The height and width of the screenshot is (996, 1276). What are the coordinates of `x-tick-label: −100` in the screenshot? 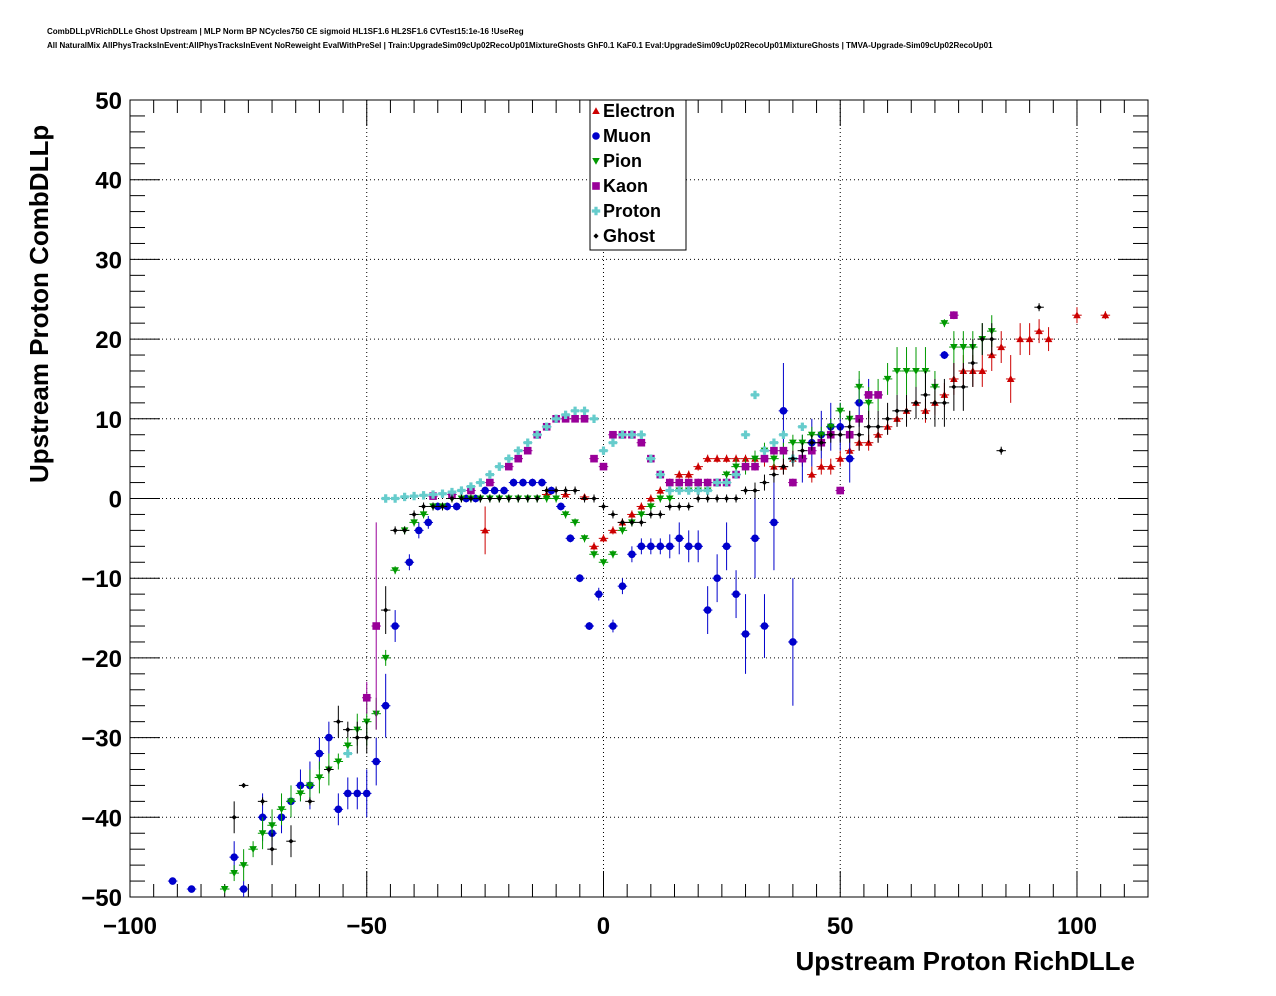 It's located at (130, 926).